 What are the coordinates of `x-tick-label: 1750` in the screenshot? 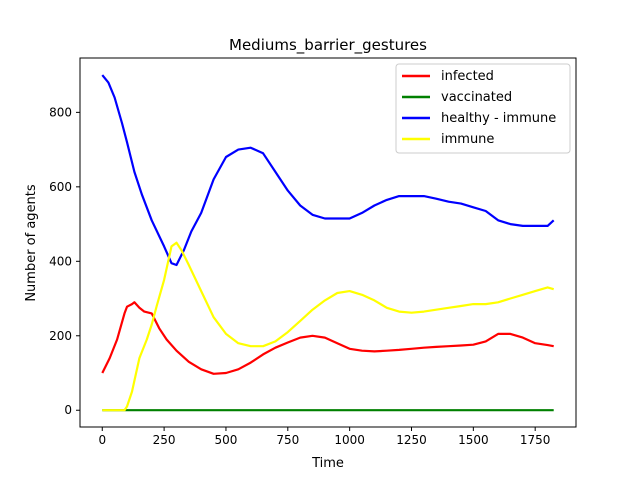 It's located at (535, 440).